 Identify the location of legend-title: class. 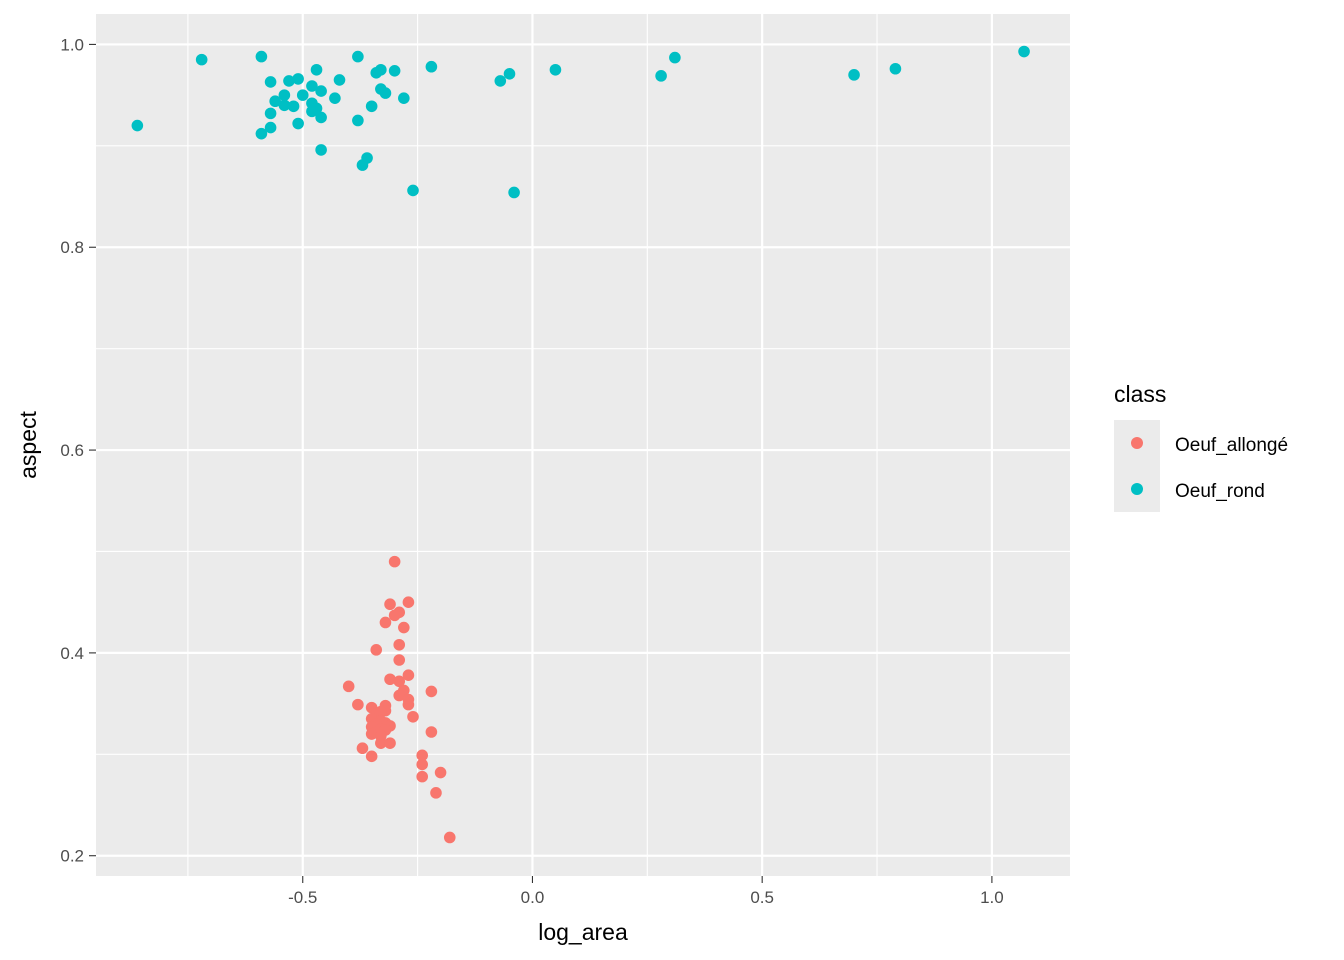
(1140, 394).